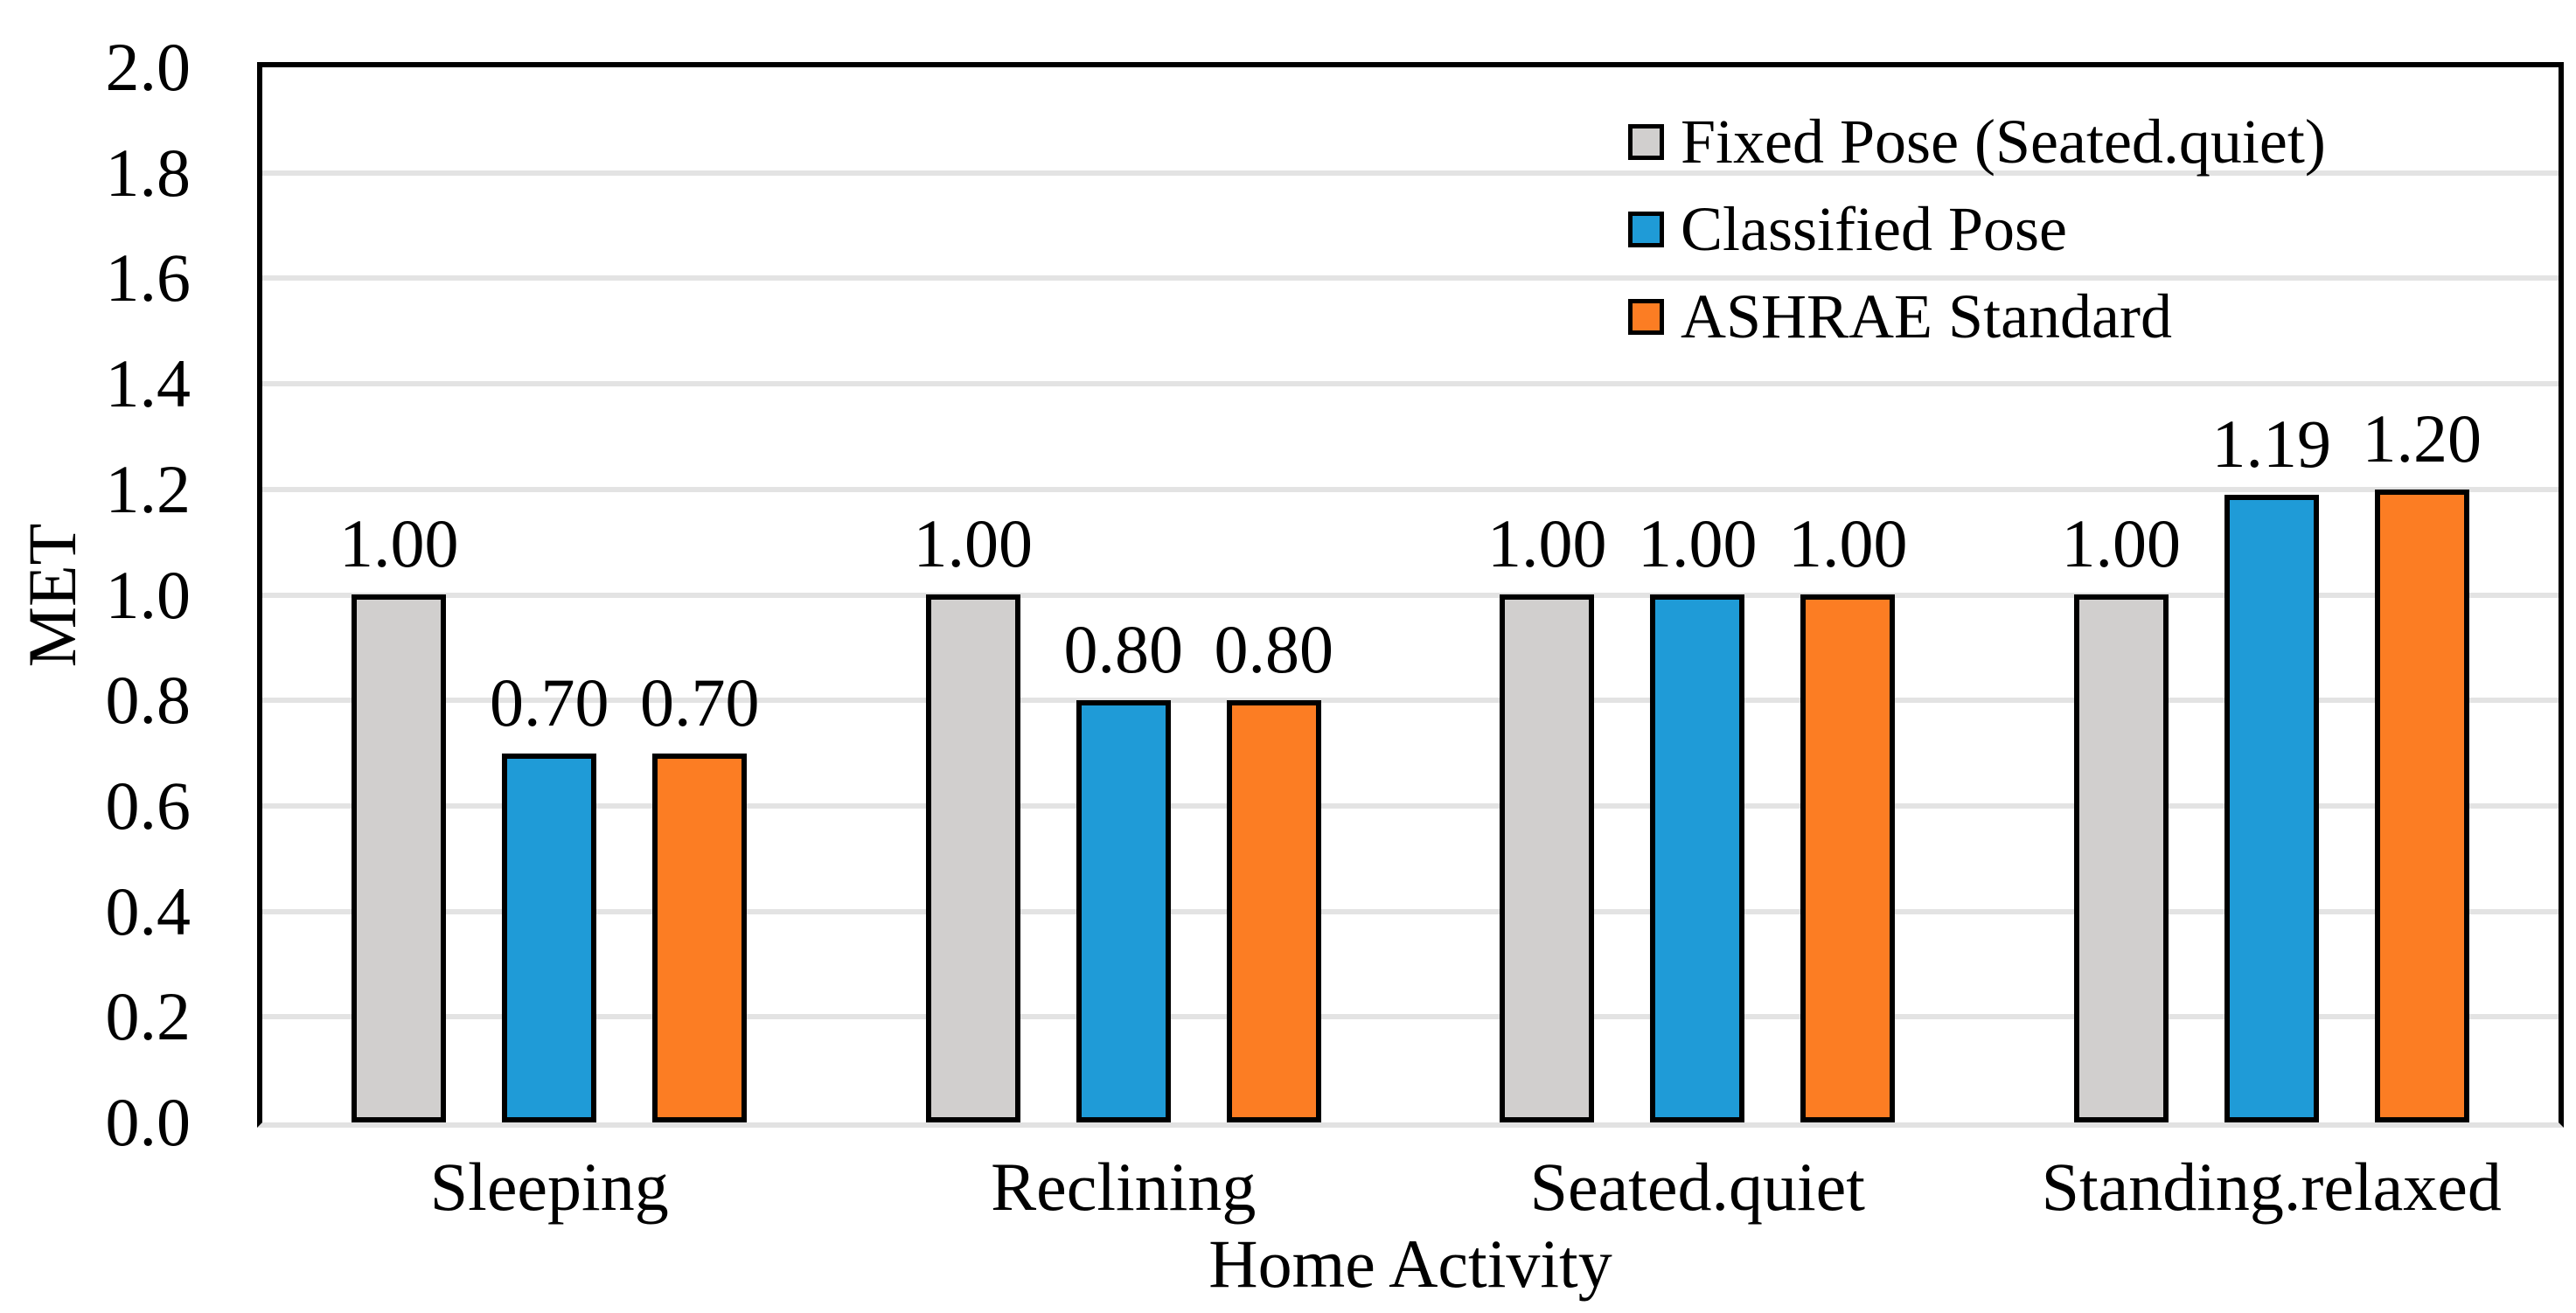  What do you see at coordinates (1926, 316) in the screenshot?
I see `legend-label: ASHRAE Standard` at bounding box center [1926, 316].